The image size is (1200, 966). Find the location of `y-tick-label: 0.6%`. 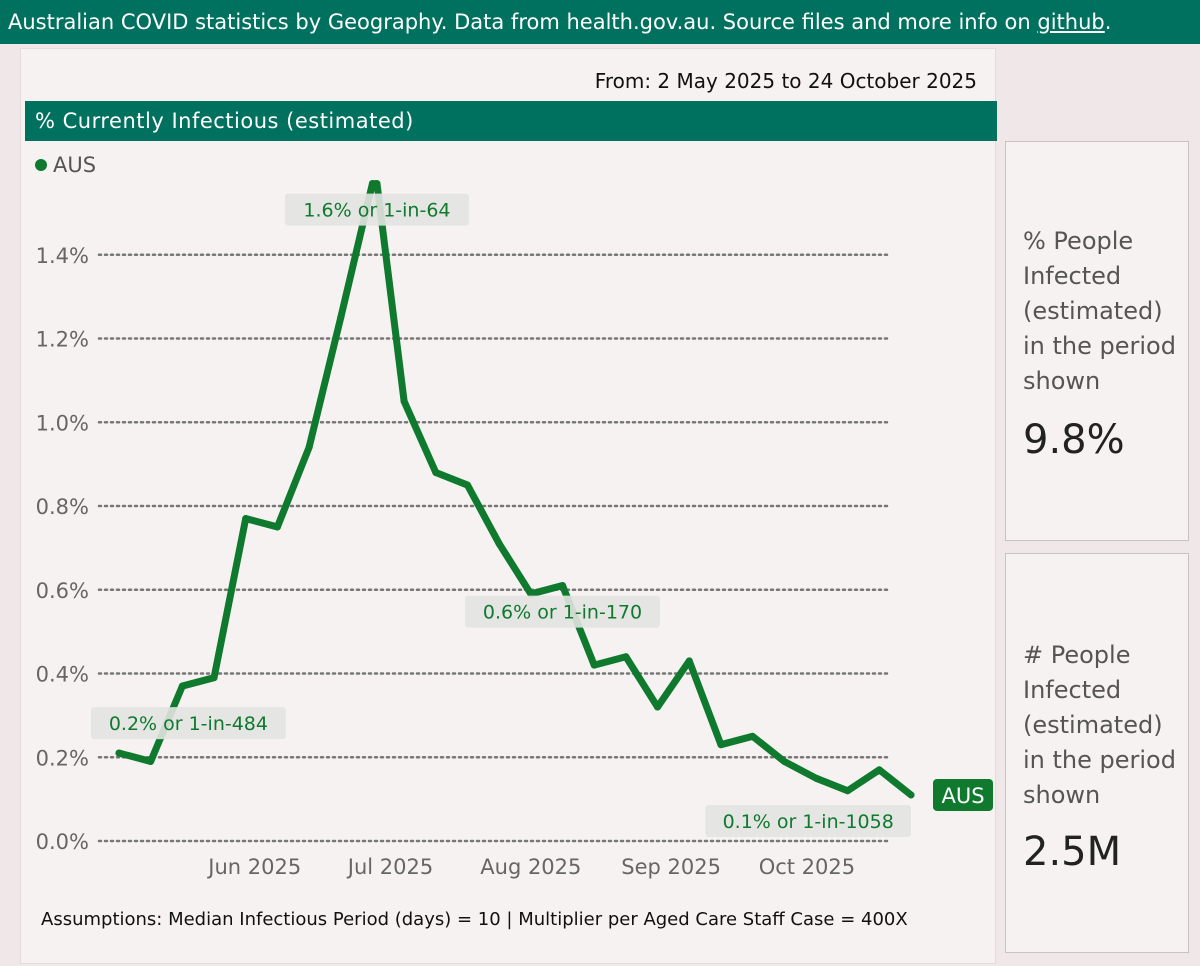

y-tick-label: 0.6% is located at coordinates (62, 591).